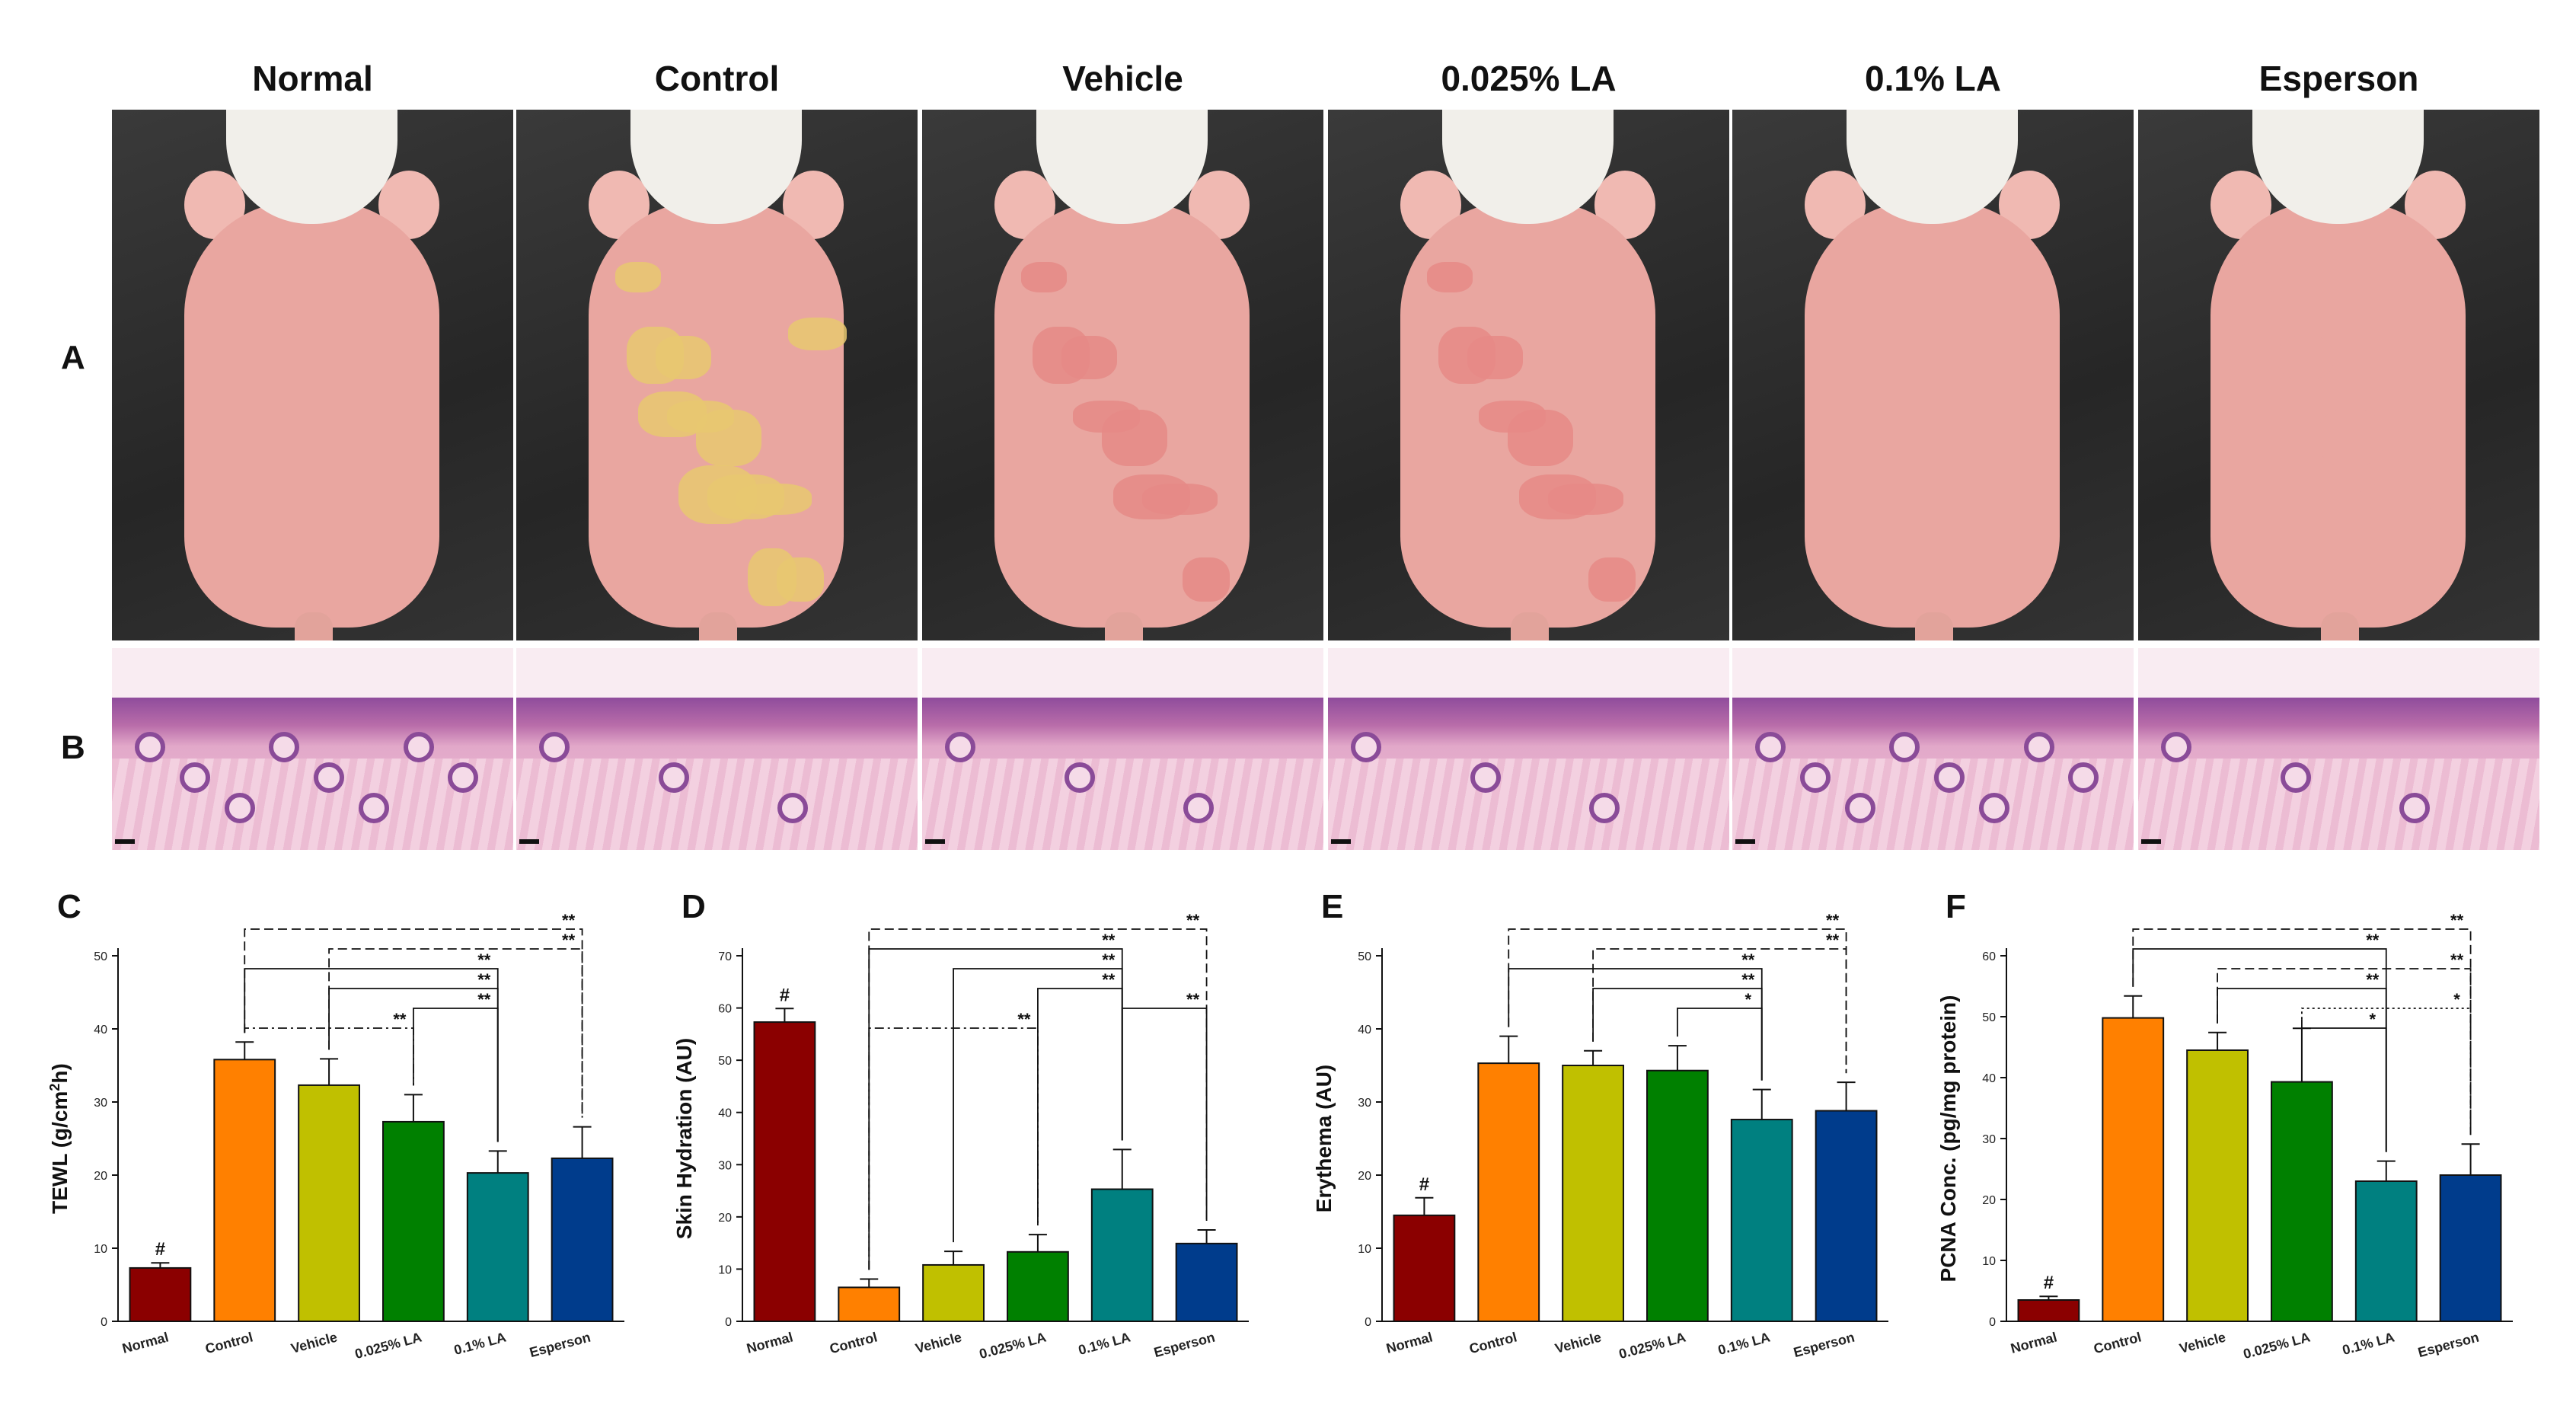 The width and height of the screenshot is (2576, 1415). Describe the element at coordinates (728, 1322) in the screenshot. I see `y-tick-label: 0` at that location.